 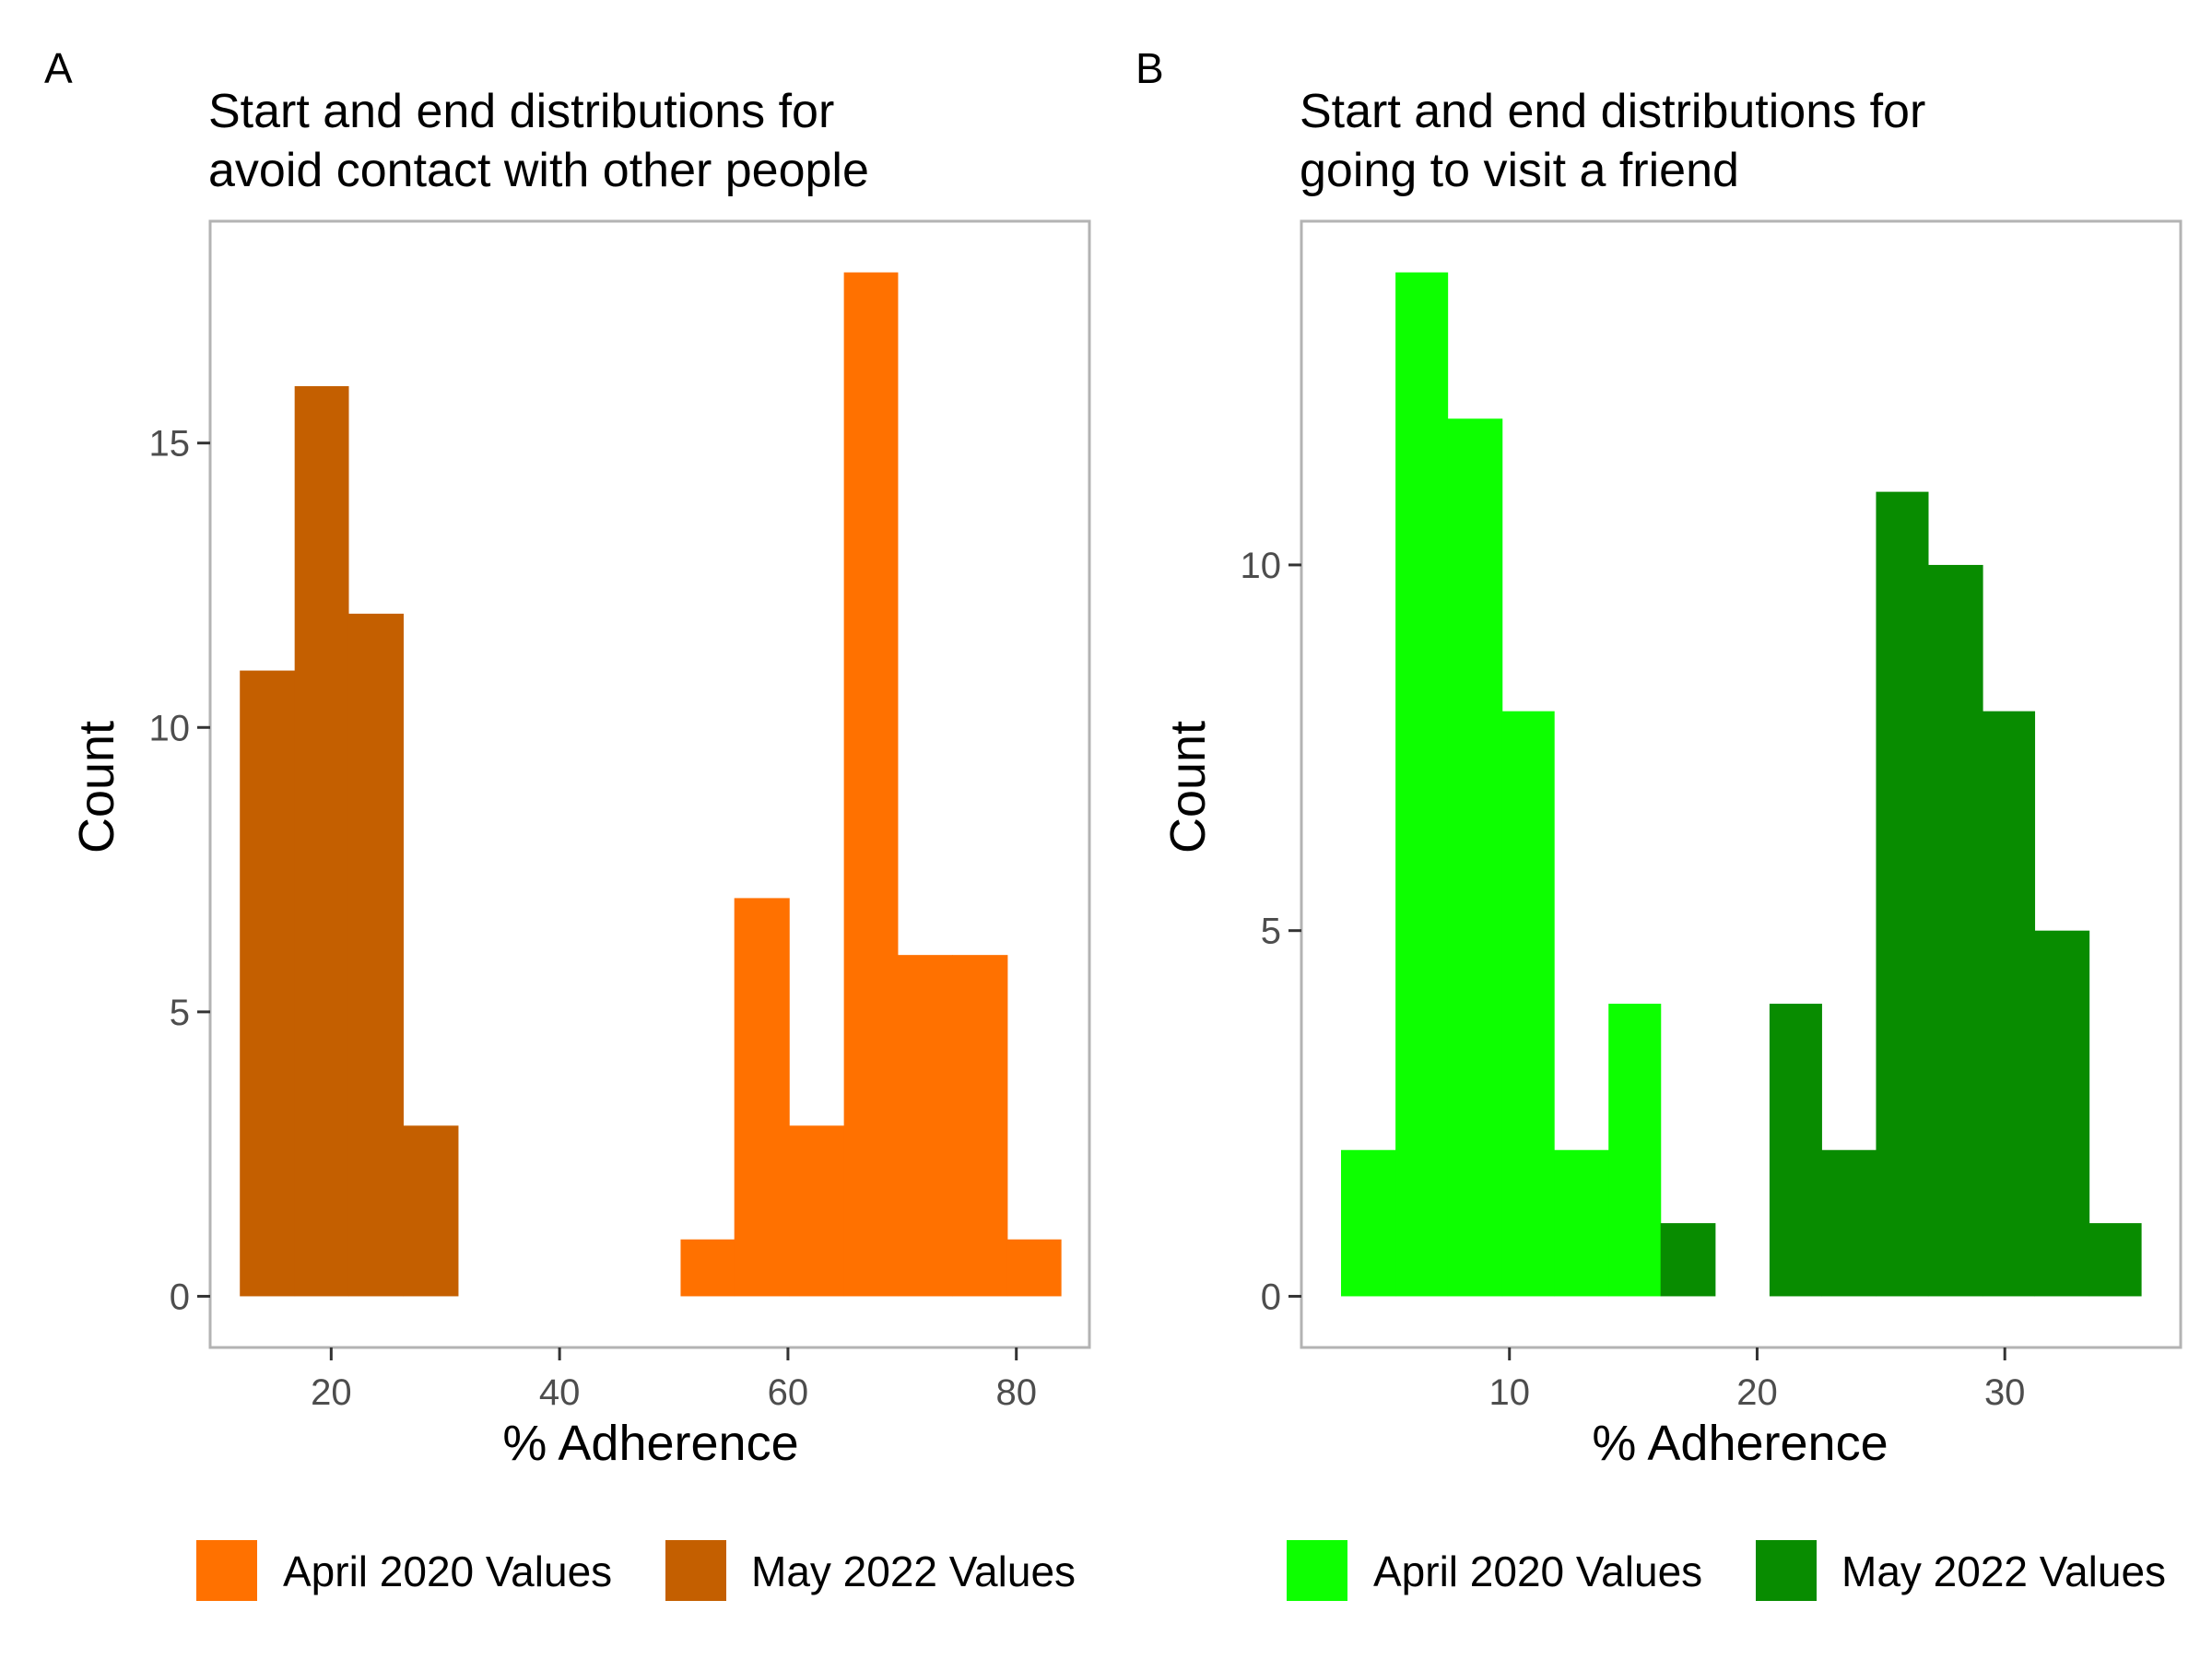 I want to click on panel-b-x-tick-label: 20, so click(x=1757, y=1392).